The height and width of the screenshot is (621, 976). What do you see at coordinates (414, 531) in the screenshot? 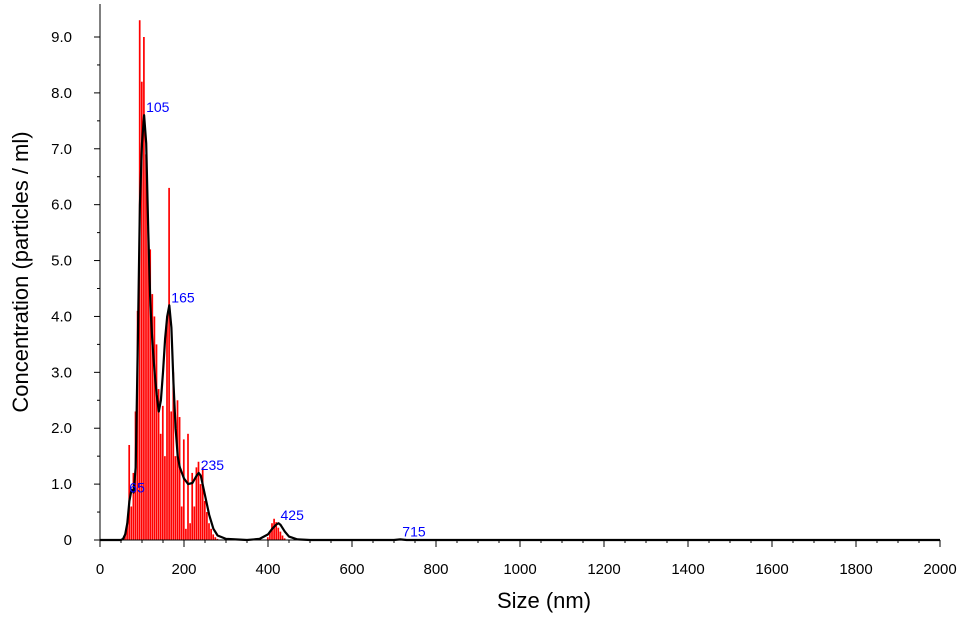
I see `peak-label: 715` at bounding box center [414, 531].